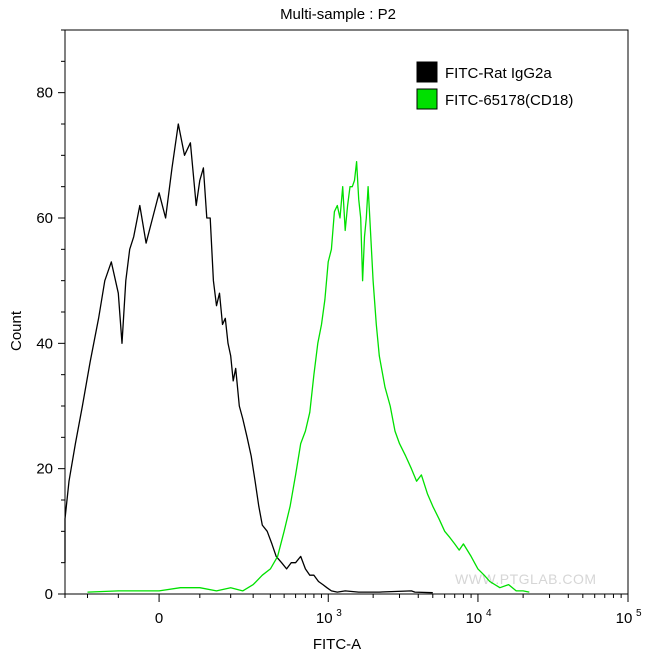  Describe the element at coordinates (44, 343) in the screenshot. I see `y-tick-label: 40` at that location.